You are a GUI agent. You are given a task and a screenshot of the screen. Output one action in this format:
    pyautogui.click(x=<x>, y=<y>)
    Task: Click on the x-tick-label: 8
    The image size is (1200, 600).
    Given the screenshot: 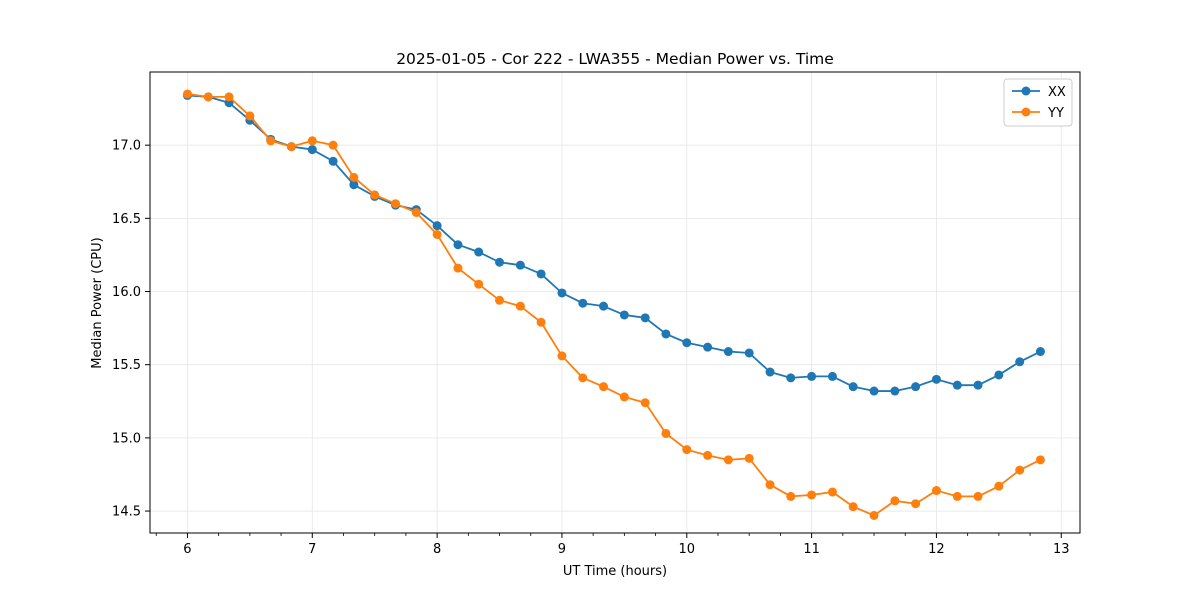 What is the action you would take?
    pyautogui.click(x=437, y=549)
    